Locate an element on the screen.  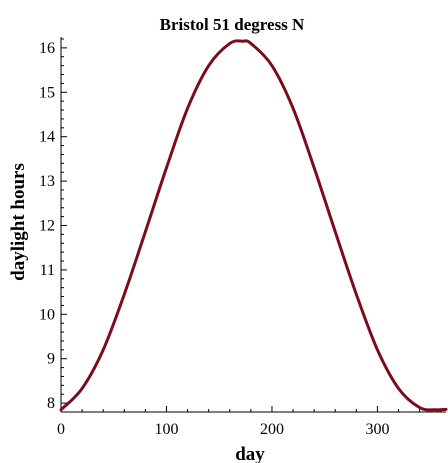
y-tick-label: 12 is located at coordinates (47, 226).